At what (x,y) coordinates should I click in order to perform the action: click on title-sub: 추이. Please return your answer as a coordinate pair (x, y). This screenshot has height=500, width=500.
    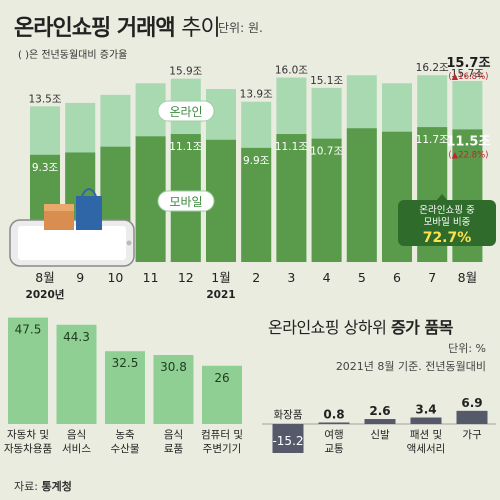
    Looking at the image, I should click on (200, 28).